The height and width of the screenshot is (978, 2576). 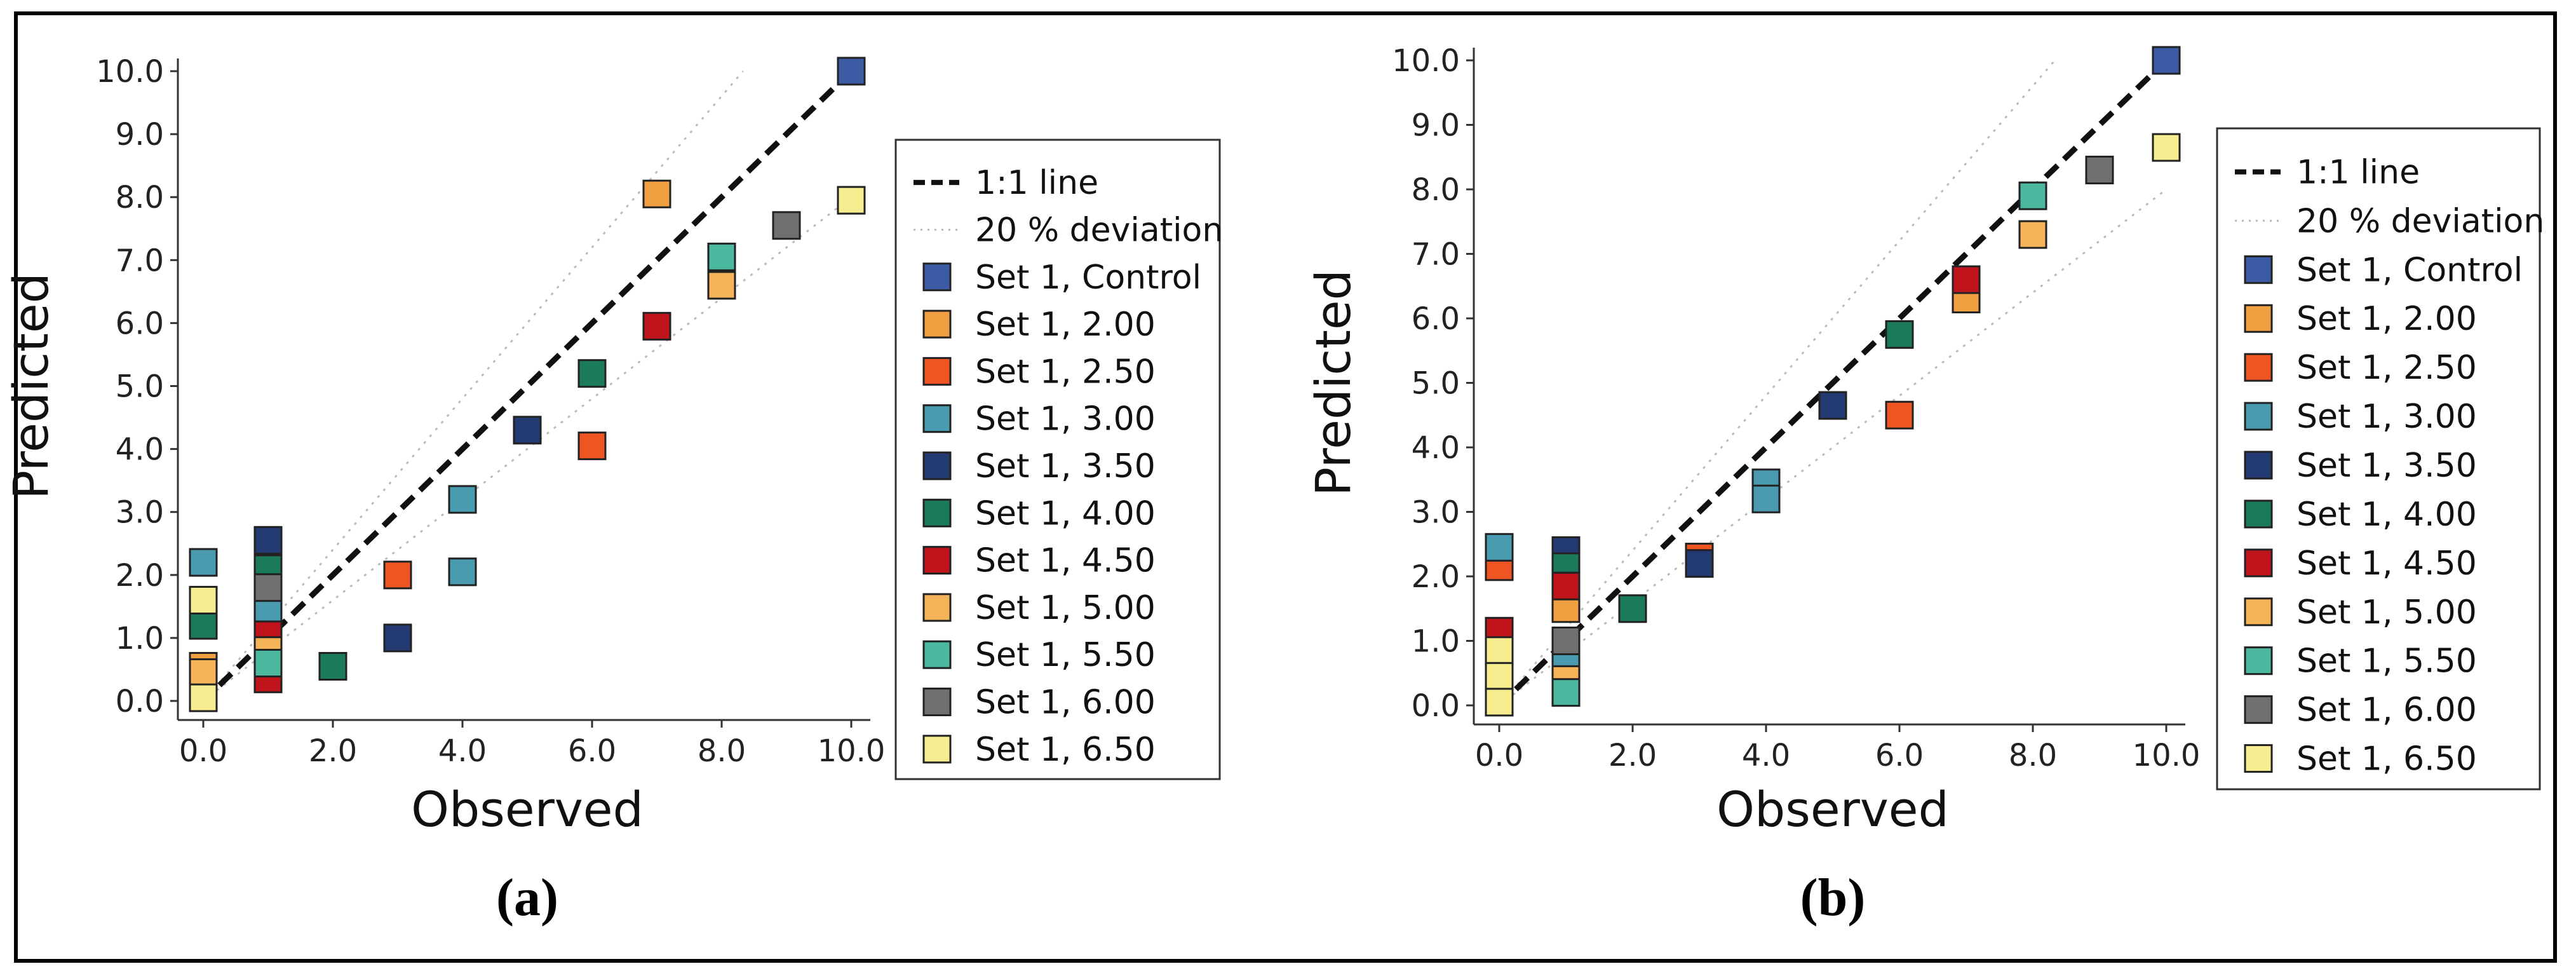 I want to click on panel-a-x-tick-label: 0.0, so click(x=203, y=751).